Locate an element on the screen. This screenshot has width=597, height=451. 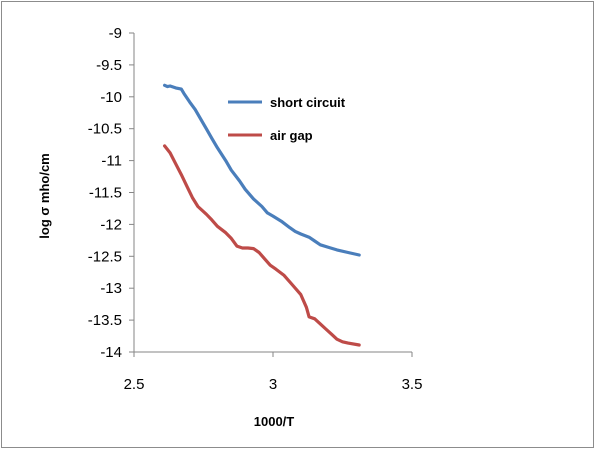
x-axis-ticks: 2.5 3 3.5 is located at coordinates (273, 372).